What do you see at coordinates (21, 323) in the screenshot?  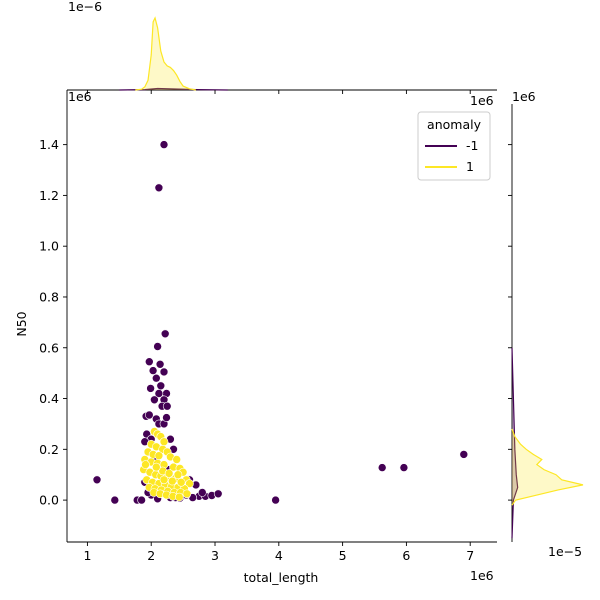 I see `y-axis-label: N50` at bounding box center [21, 323].